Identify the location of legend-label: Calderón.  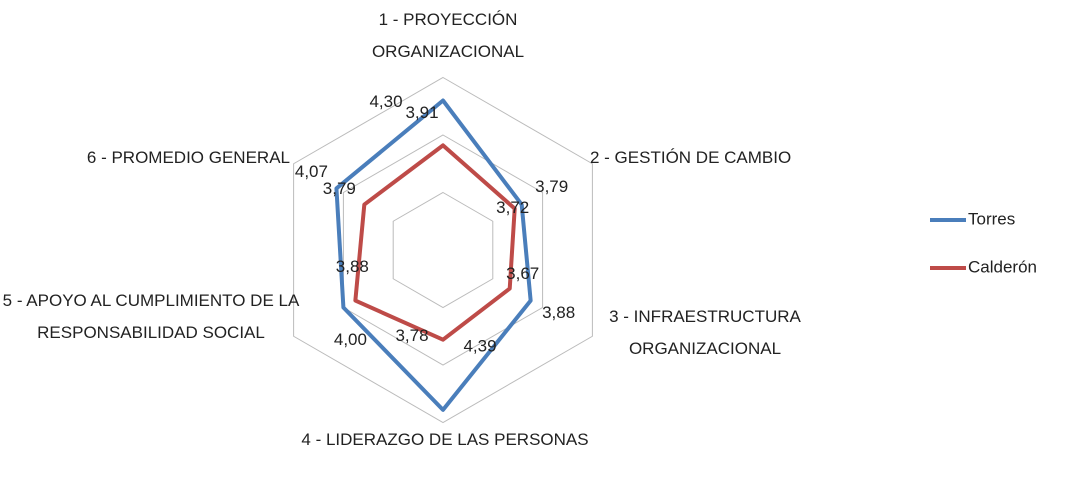
(1002, 266).